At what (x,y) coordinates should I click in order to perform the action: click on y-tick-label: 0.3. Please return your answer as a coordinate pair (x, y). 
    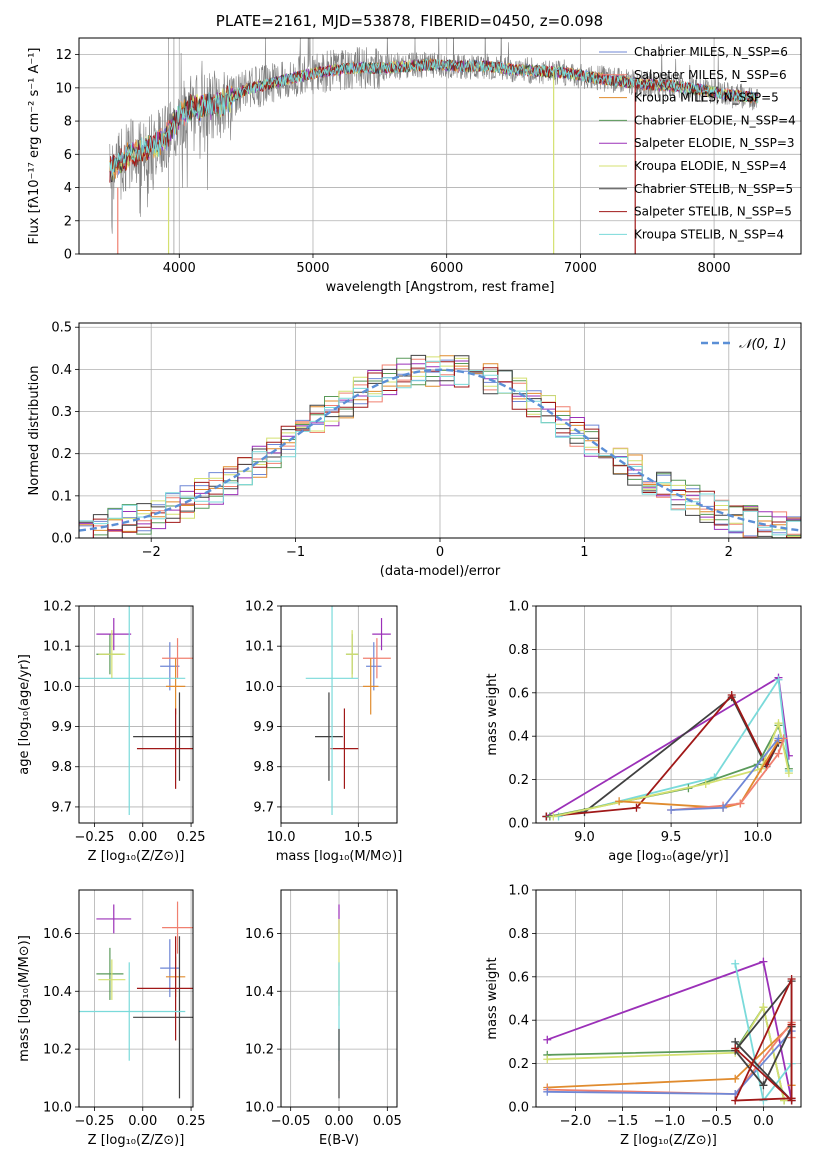
    Looking at the image, I should click on (61, 412).